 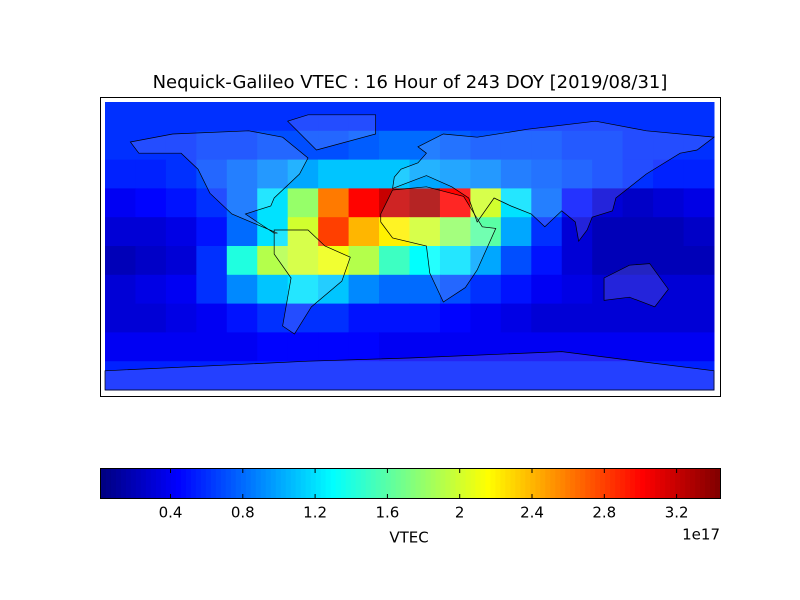 I want to click on colorbar-tick-label: 0.8, so click(x=243, y=513).